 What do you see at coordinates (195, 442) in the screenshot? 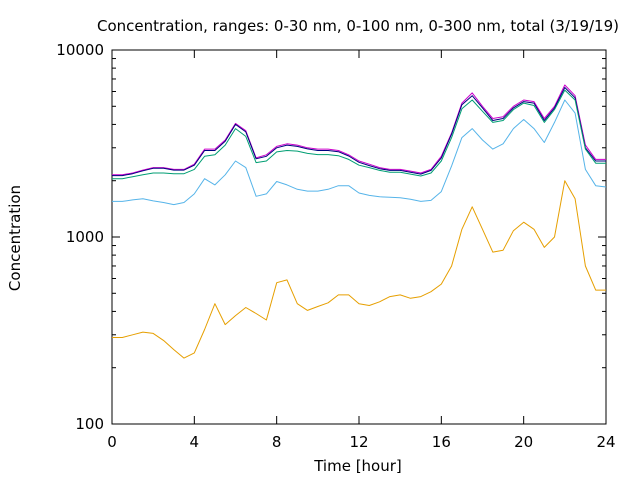
I see `x-tick-label: 4` at bounding box center [195, 442].